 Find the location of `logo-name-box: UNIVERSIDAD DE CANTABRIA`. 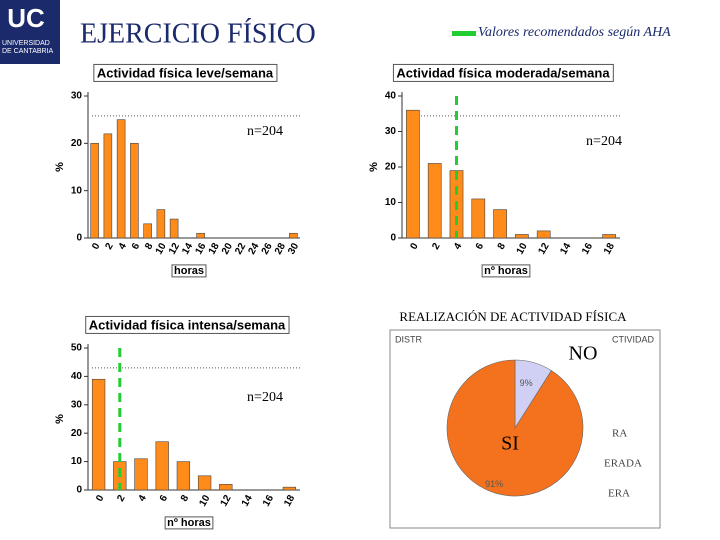

logo-name-box: UNIVERSIDAD DE CANTABRIA is located at coordinates (28, 47).